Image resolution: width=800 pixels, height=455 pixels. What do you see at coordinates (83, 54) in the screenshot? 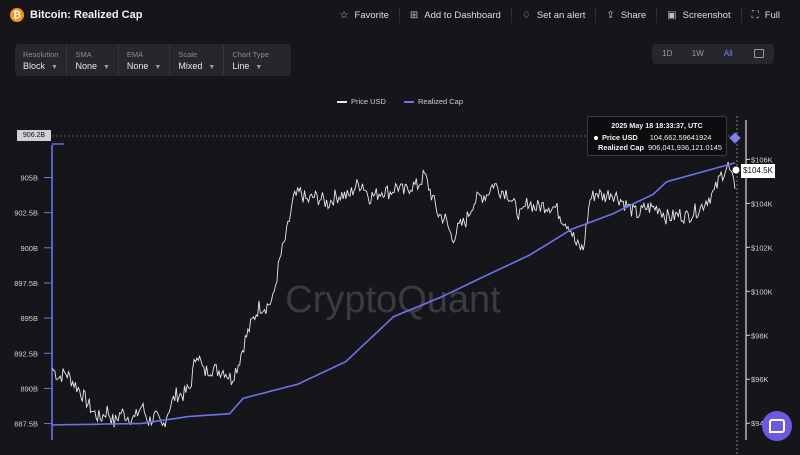
I see `sma-label: SMA` at bounding box center [83, 54].